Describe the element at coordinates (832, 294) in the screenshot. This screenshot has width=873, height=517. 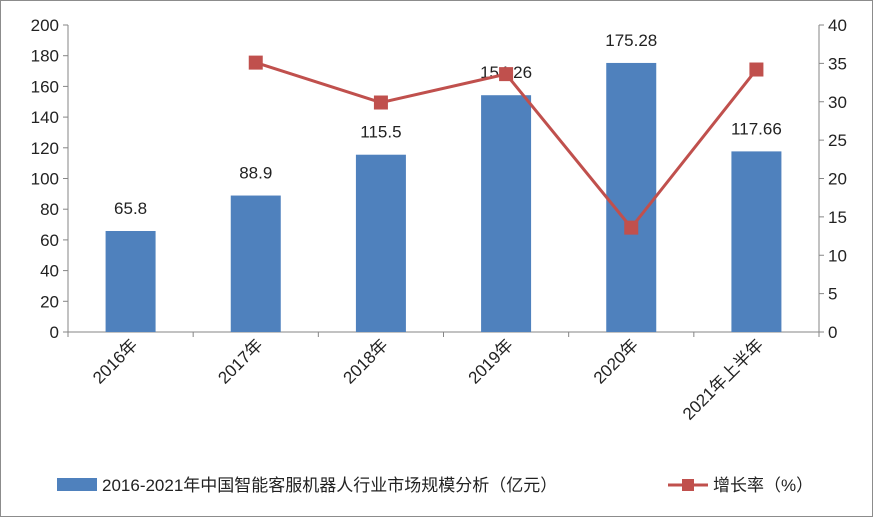
I see `y-right-tick-label: 5` at that location.